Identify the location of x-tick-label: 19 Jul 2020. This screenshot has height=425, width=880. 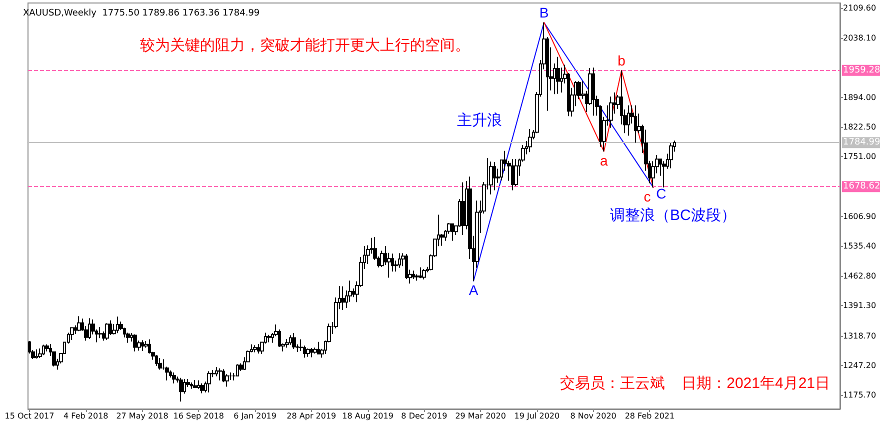
(537, 416).